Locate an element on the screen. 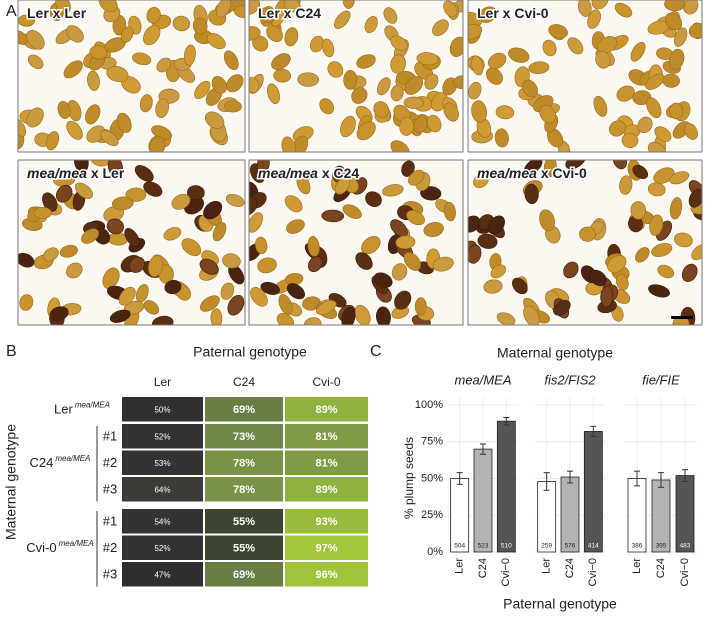  cell-value: 69% is located at coordinates (244, 410).